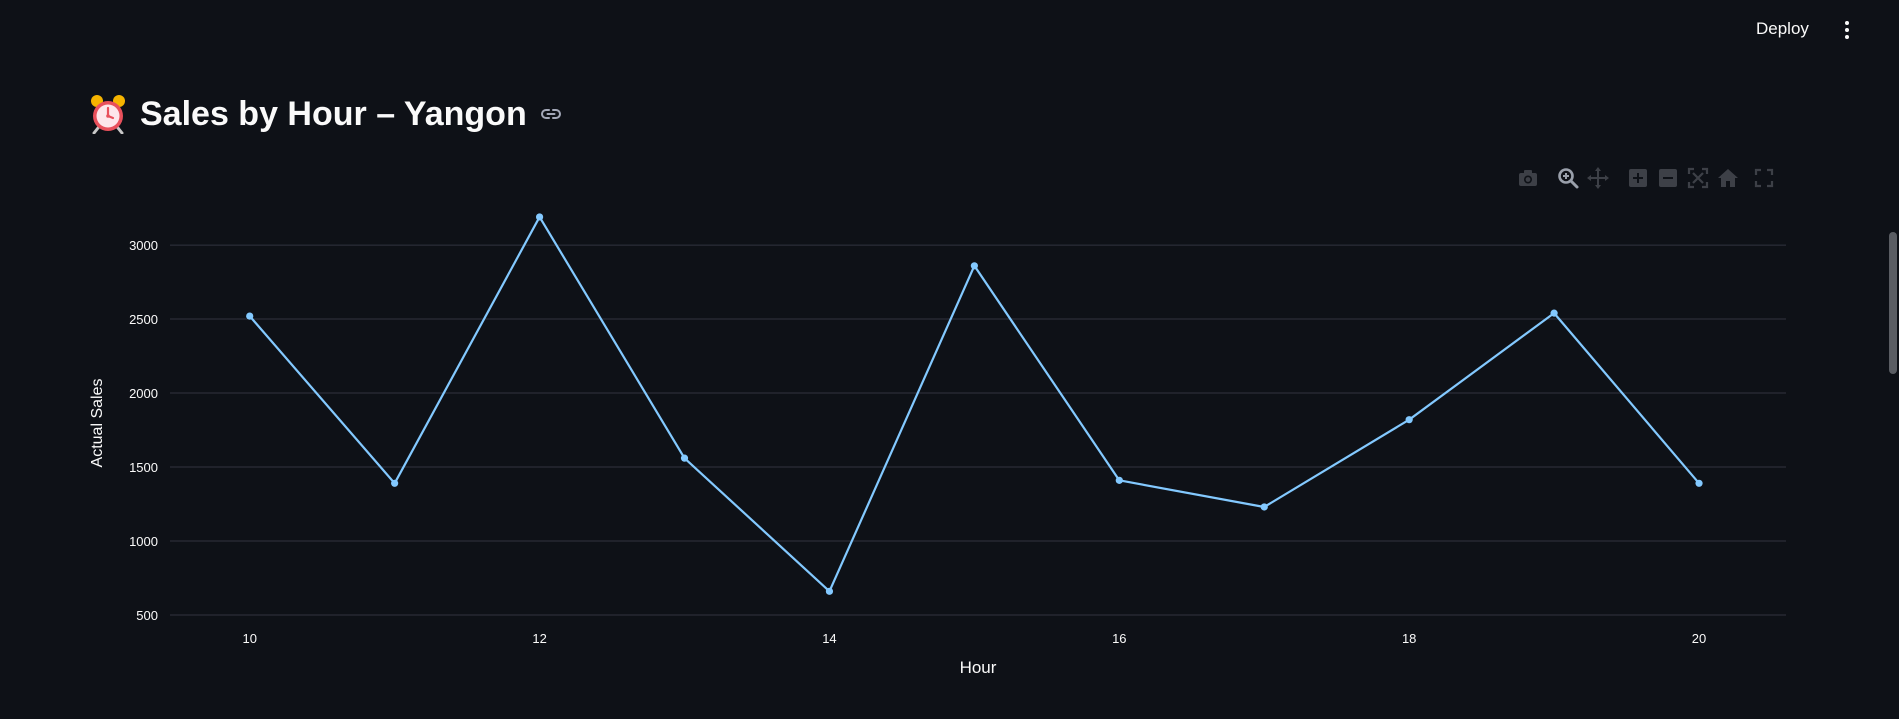 Image resolution: width=1899 pixels, height=719 pixels. Describe the element at coordinates (143, 393) in the screenshot. I see `y-tick-label: 2000` at that location.